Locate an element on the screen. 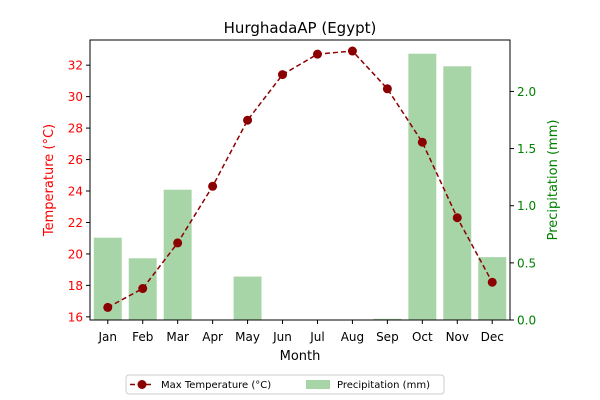 The image size is (600, 400). right-tick-label: 2.0 is located at coordinates (526, 92).